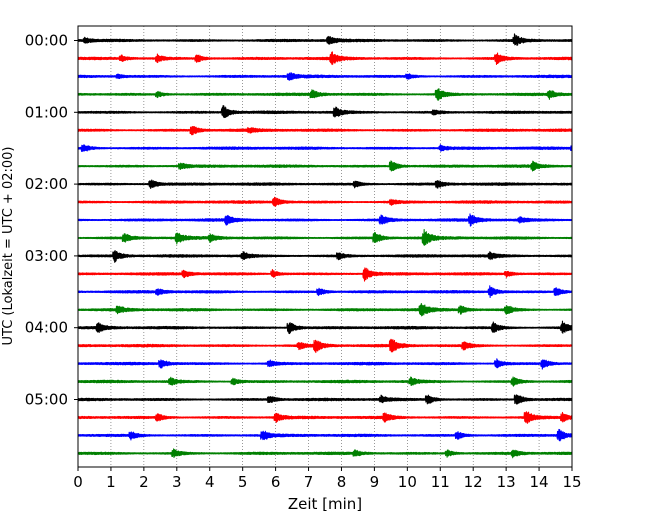 This screenshot has height=520, width=650. I want to click on x-tick-label: 10, so click(407, 482).